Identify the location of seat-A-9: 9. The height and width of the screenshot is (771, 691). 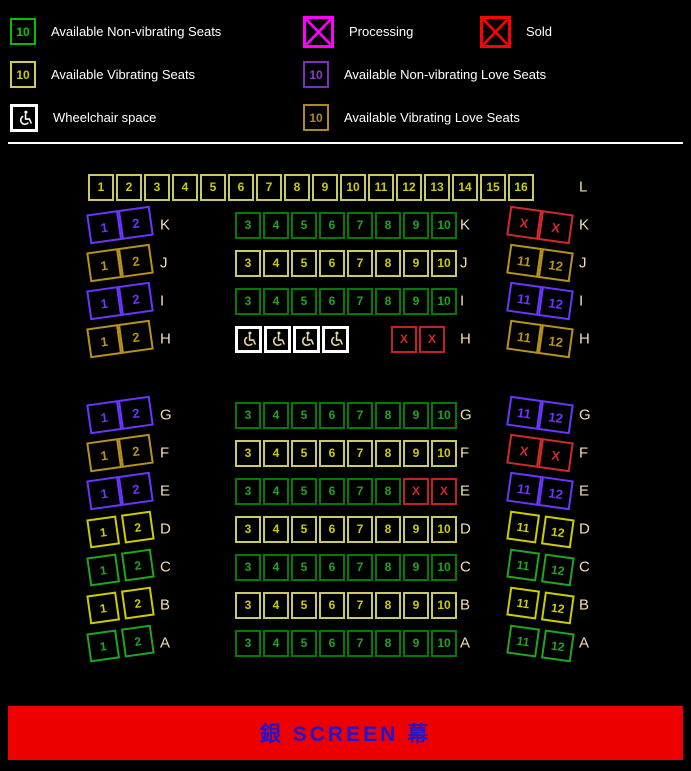
(416, 643).